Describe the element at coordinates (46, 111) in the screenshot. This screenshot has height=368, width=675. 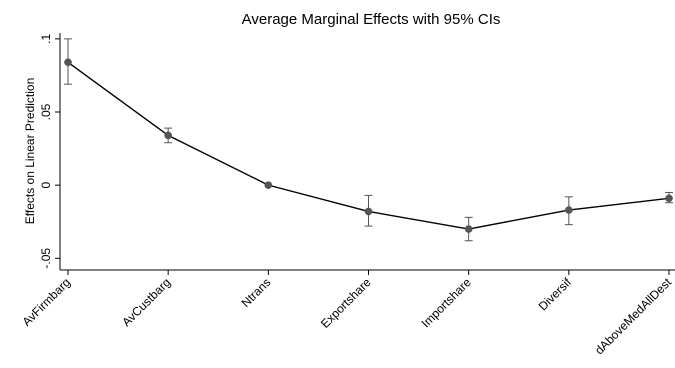
I see `y-tick-label: .05` at that location.